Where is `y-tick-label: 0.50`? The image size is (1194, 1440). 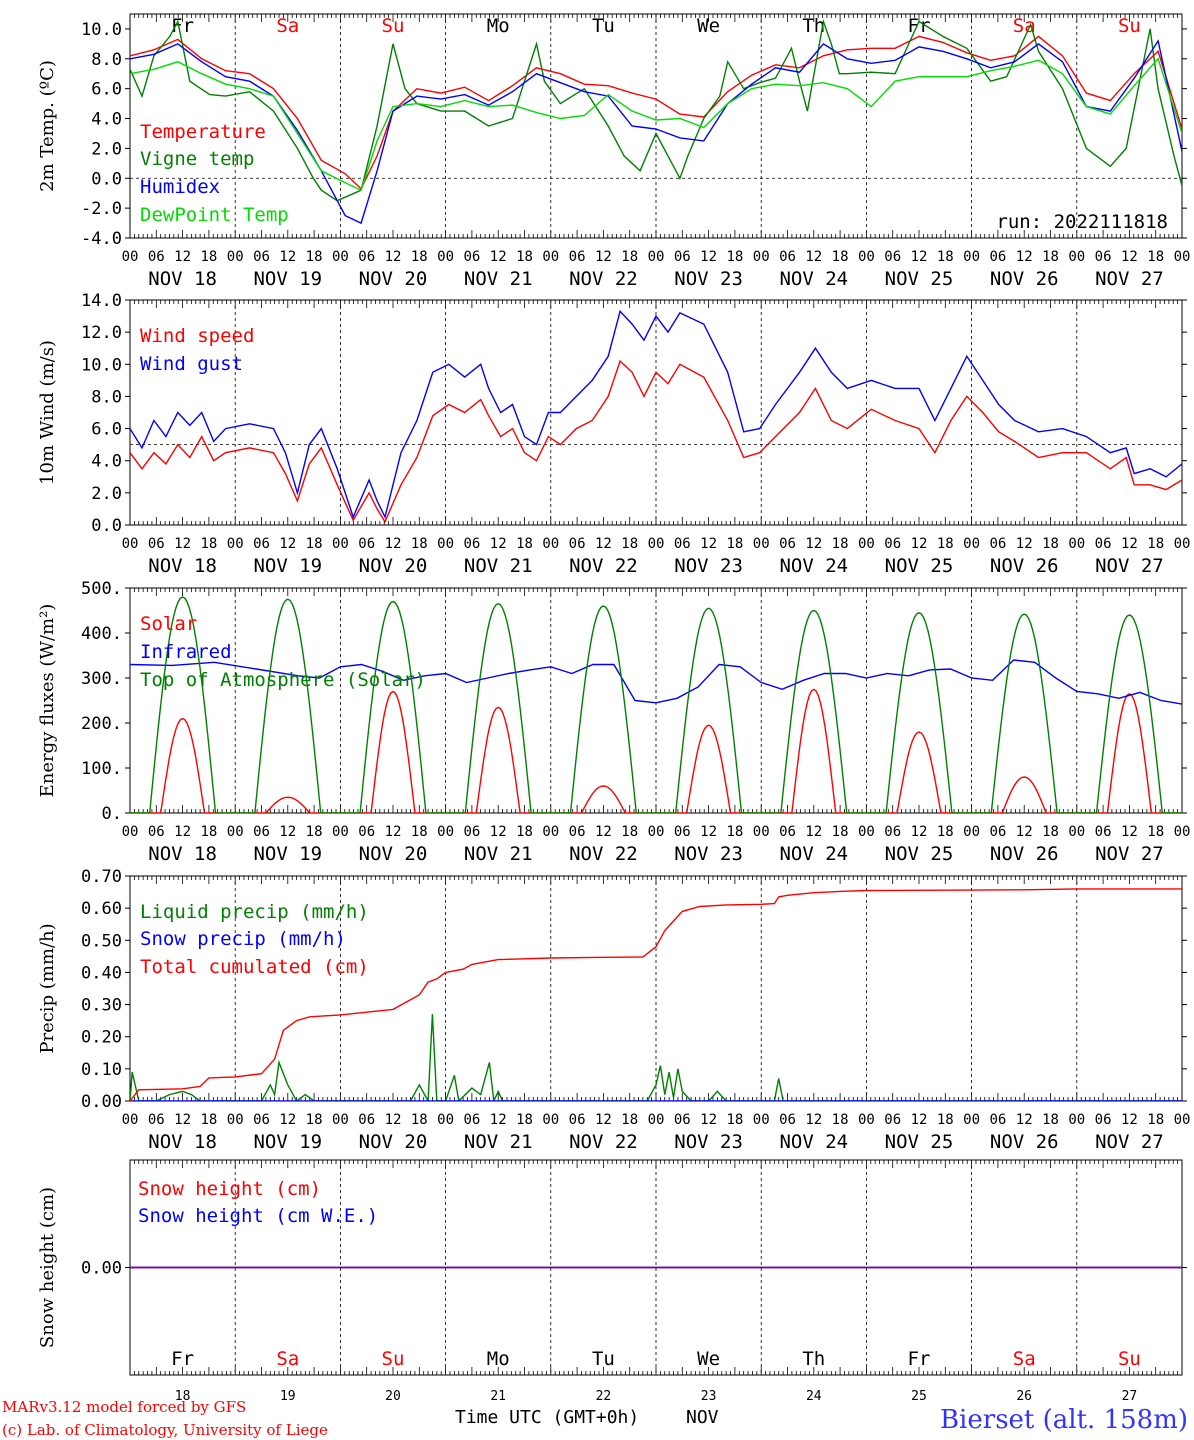 y-tick-label: 0.50 is located at coordinates (101, 941).